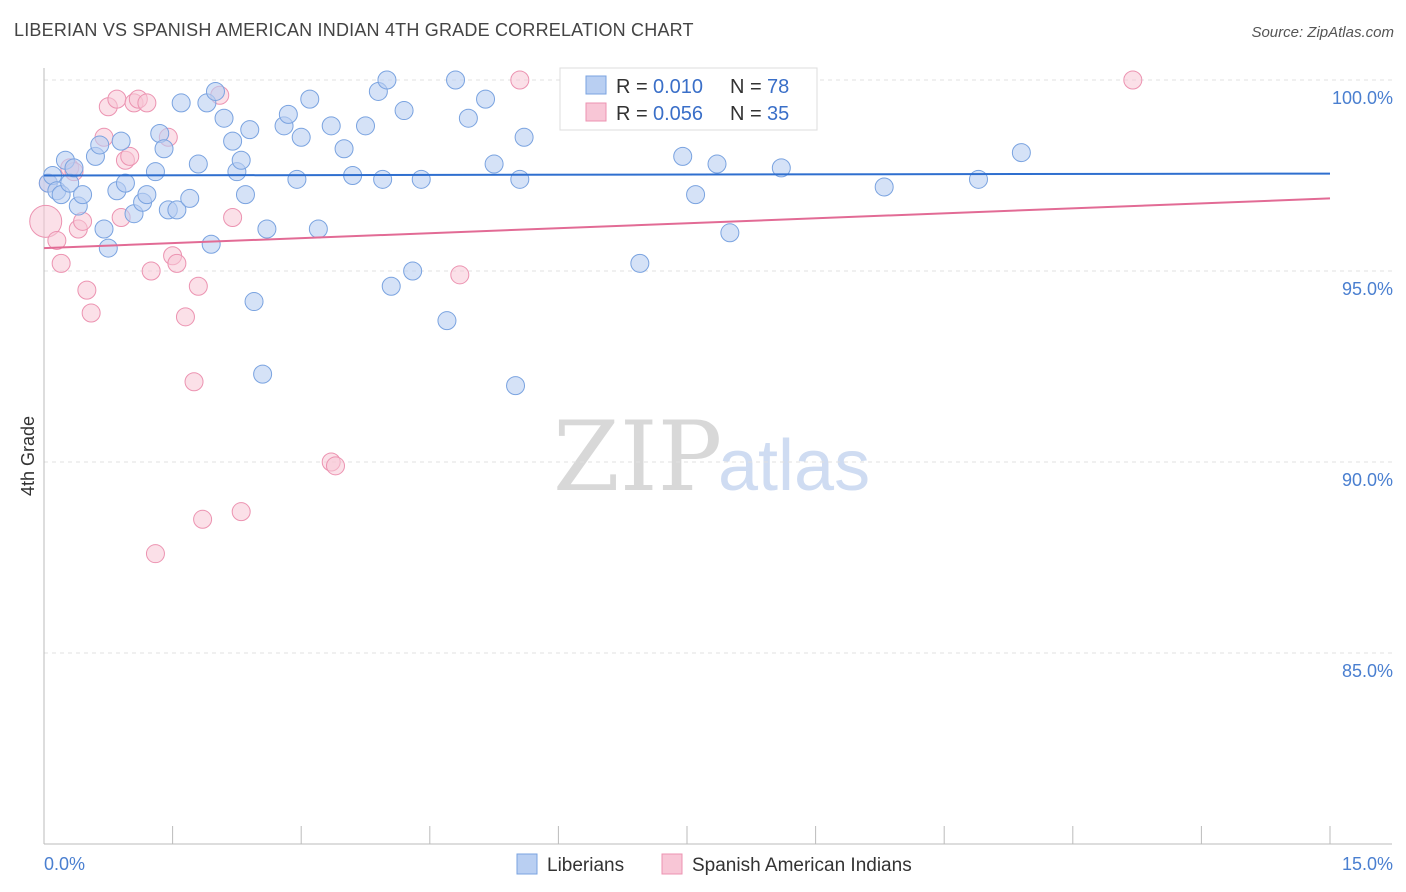 Image resolution: width=1406 pixels, height=892 pixels. I want to click on y-tick-label-2: 95.0%, so click(1367, 289).